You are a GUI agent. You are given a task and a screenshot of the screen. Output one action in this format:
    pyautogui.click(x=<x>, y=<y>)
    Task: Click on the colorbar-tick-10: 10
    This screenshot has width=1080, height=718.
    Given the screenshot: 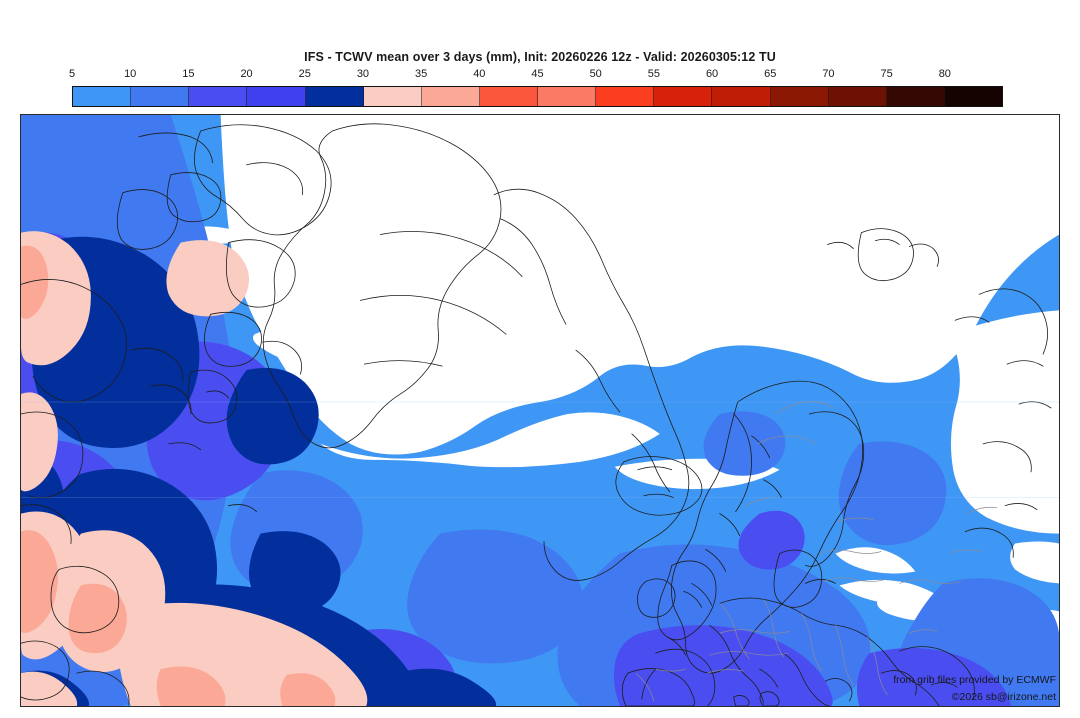 What is the action you would take?
    pyautogui.click(x=130, y=74)
    